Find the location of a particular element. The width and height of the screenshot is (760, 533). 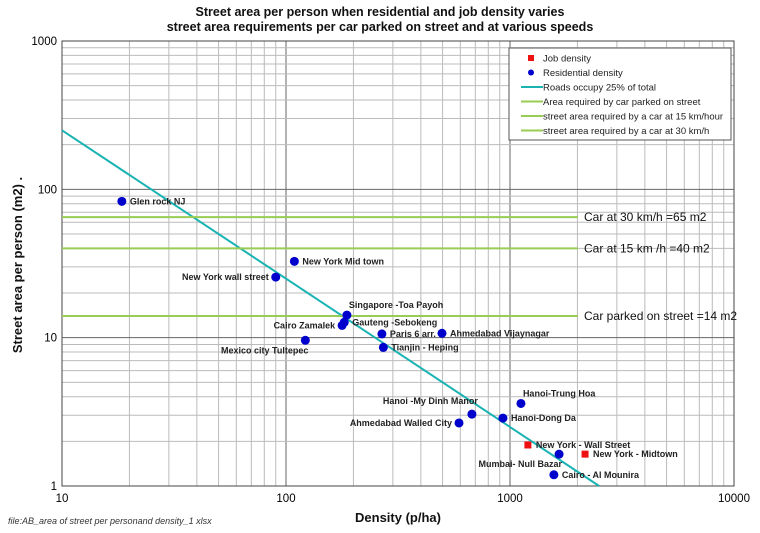

line-annotation: Car at 30 km/h =65 m2 is located at coordinates (645, 217).